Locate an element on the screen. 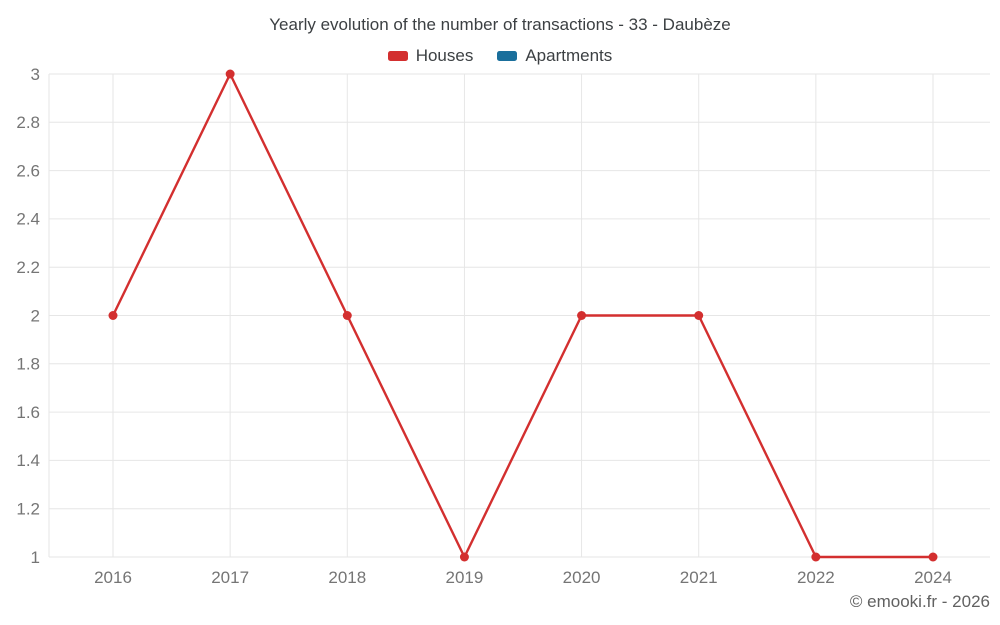 The image size is (1000, 625). houses-point-2018 is located at coordinates (347, 315).